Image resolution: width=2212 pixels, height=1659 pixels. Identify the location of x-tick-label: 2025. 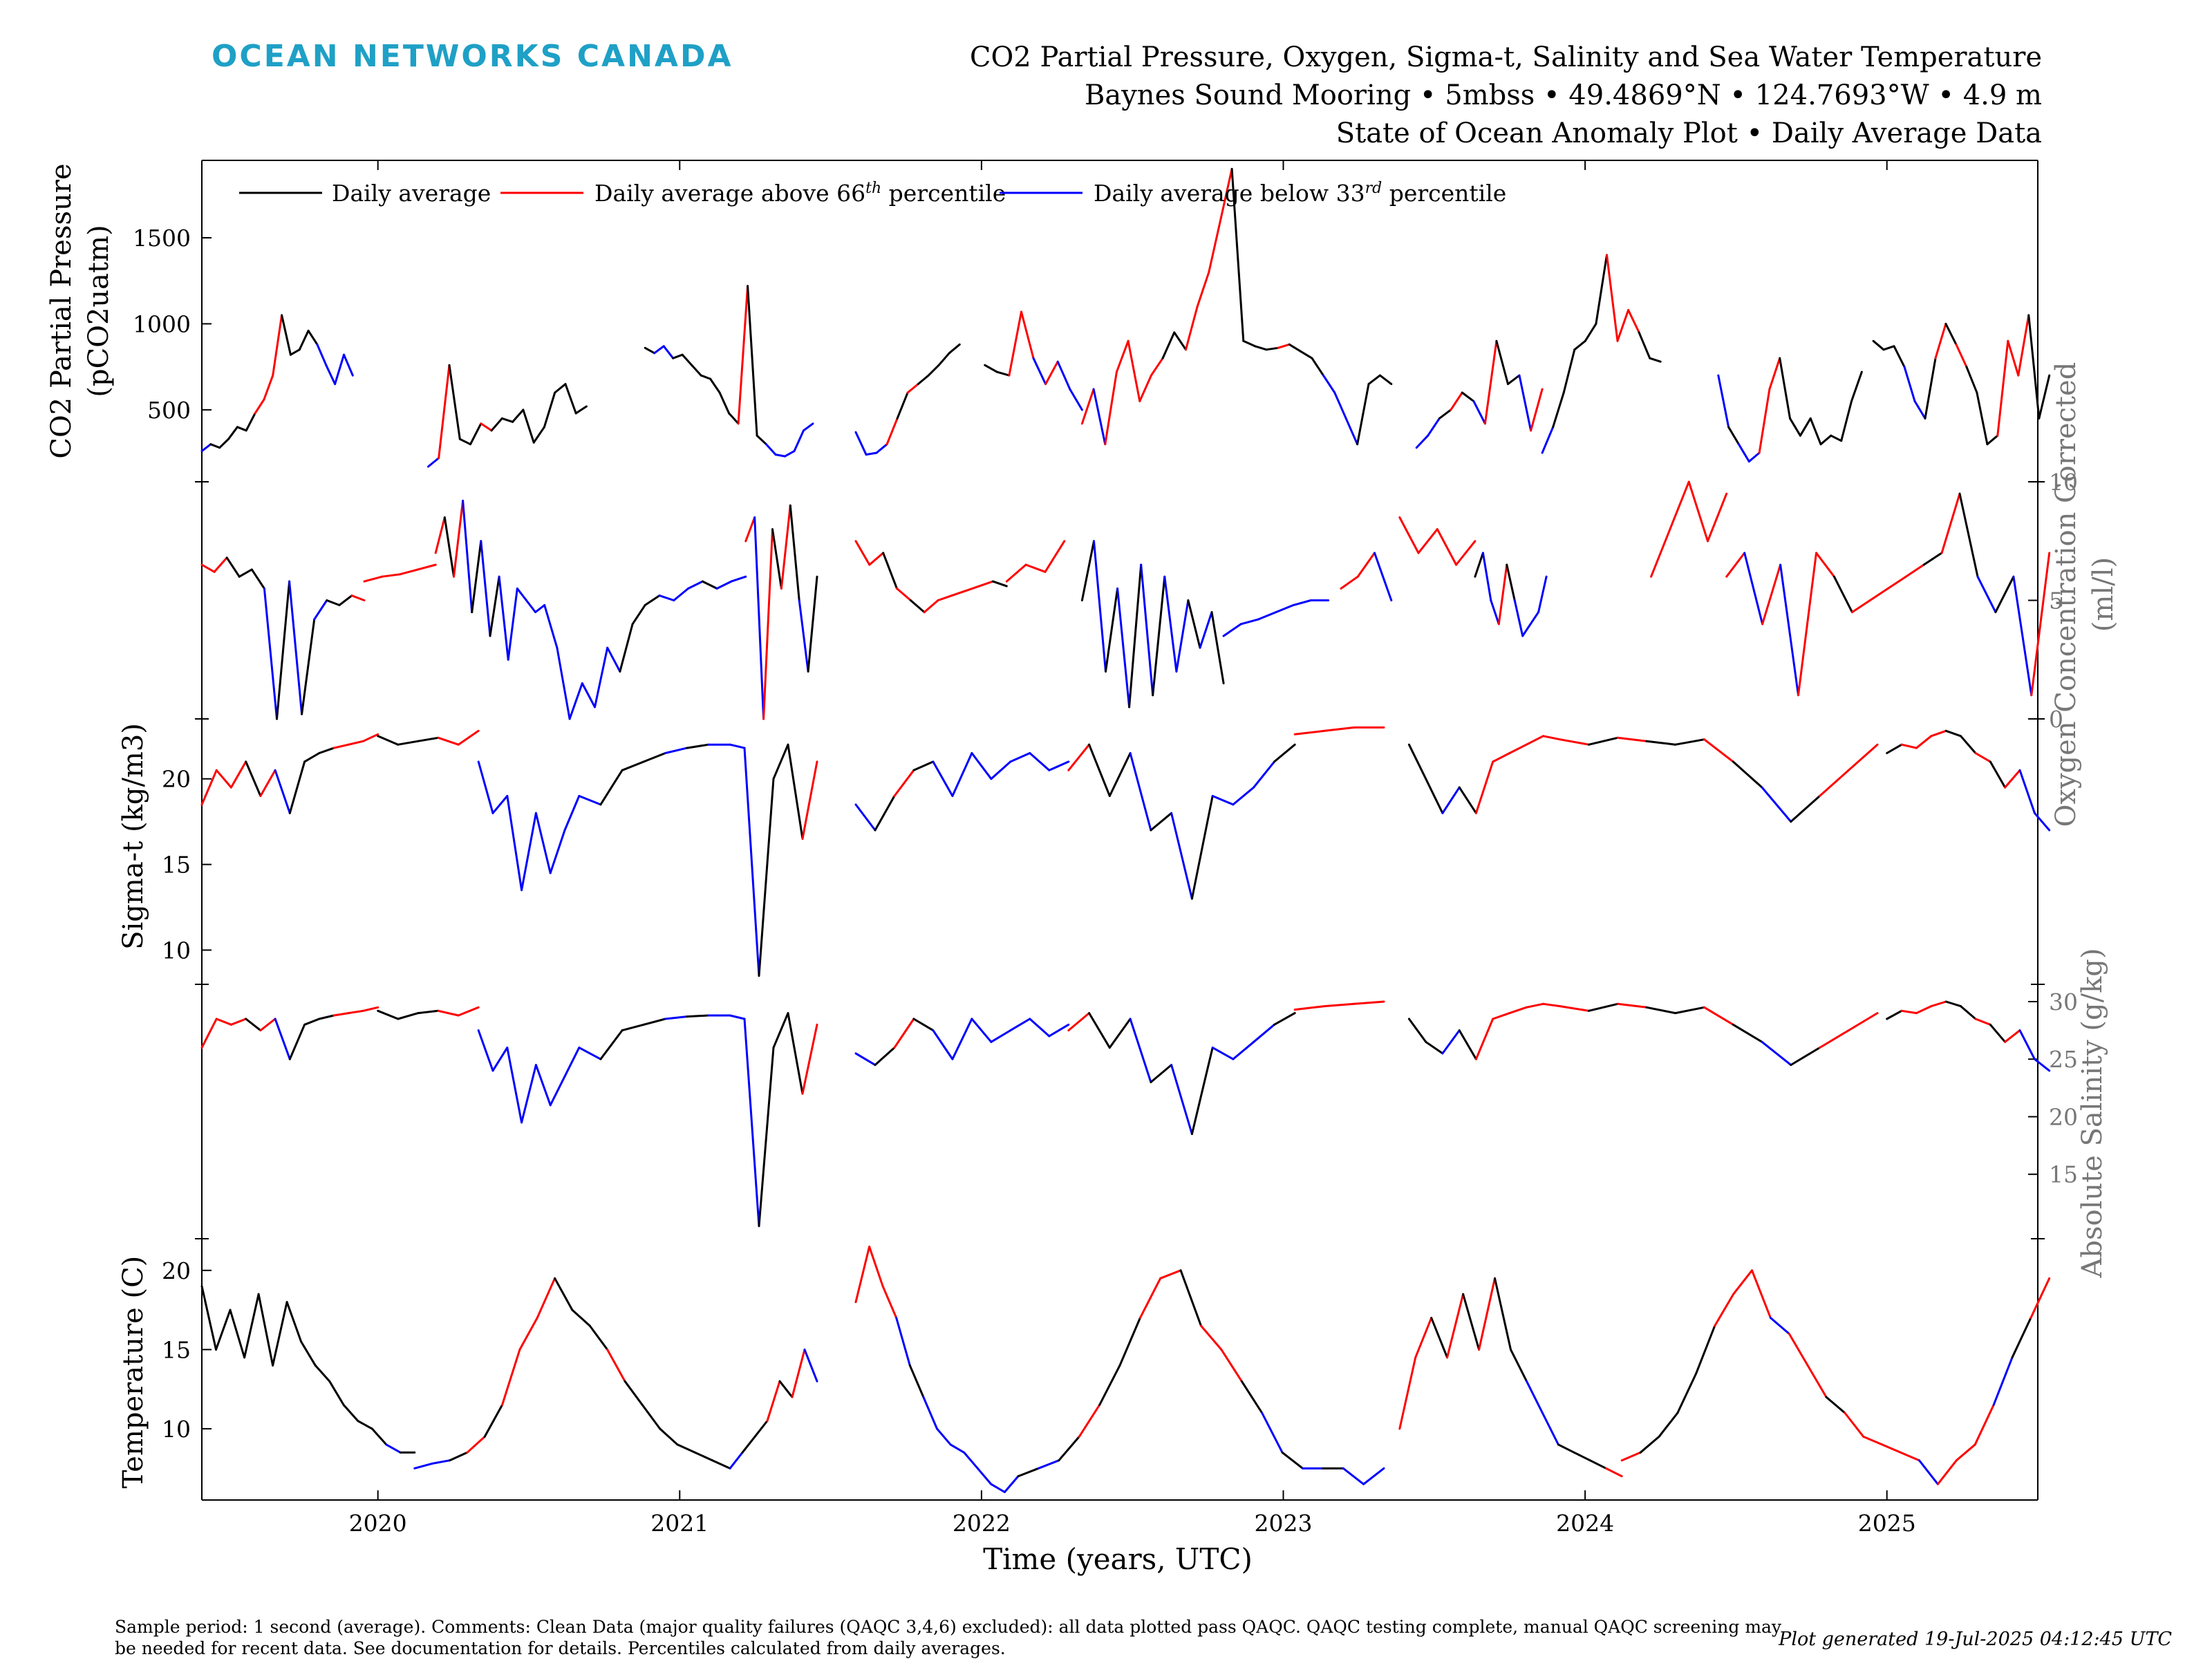
(1887, 1523).